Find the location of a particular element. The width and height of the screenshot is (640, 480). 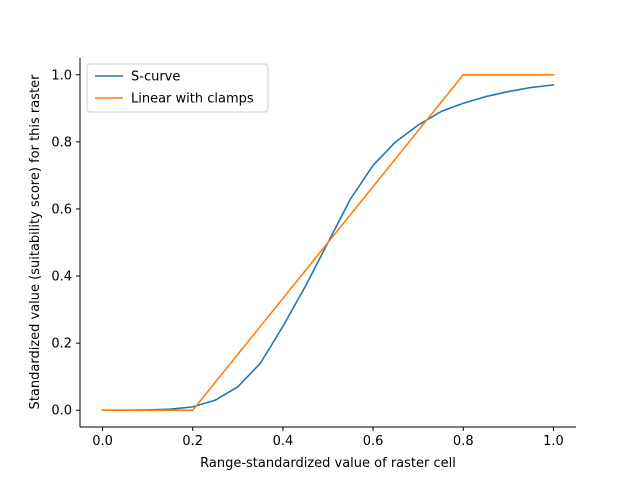

x-tick-label: 0.0 is located at coordinates (102, 441).